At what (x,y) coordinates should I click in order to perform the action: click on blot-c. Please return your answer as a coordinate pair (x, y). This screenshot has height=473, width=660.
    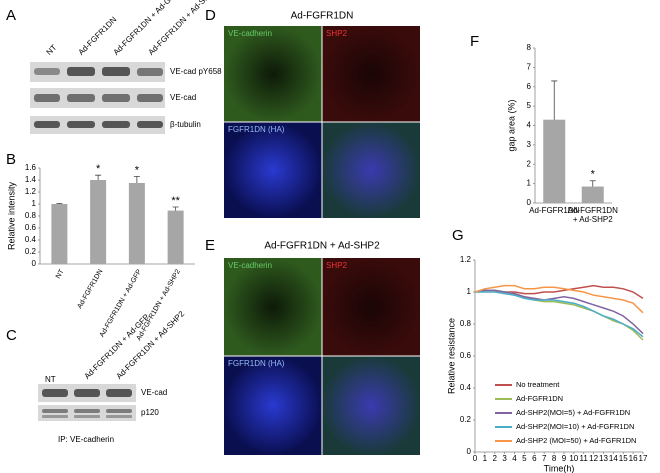
    Looking at the image, I should click on (87, 402).